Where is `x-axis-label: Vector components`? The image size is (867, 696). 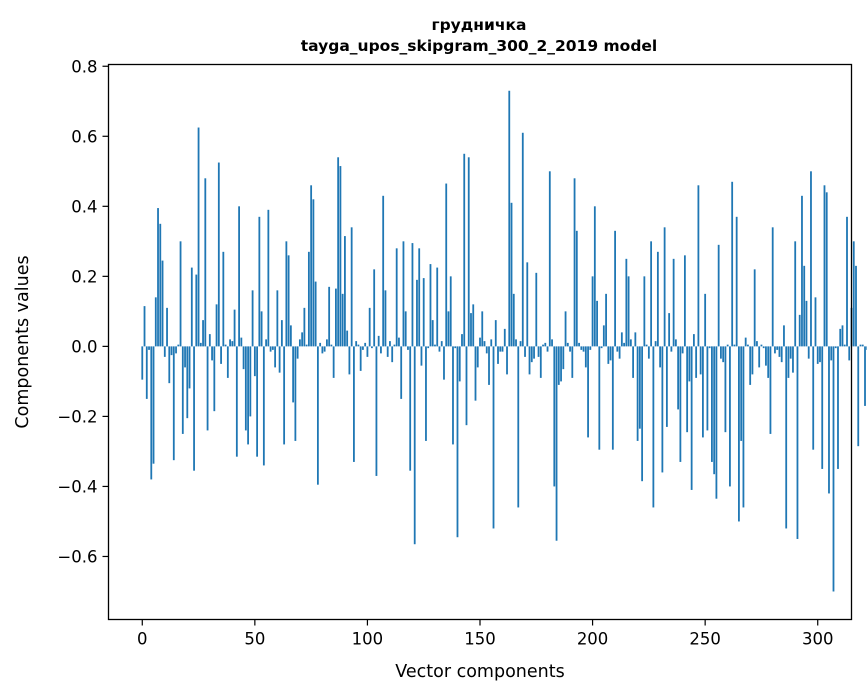
x-axis-label: Vector components is located at coordinates (479, 672).